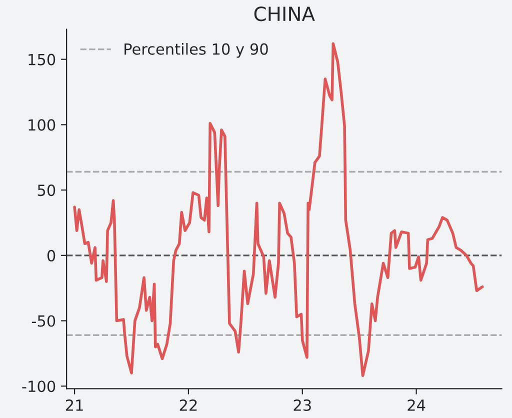 The width and height of the screenshot is (512, 418). What do you see at coordinates (44, 321) in the screenshot?
I see `y-tick-label: -50` at bounding box center [44, 321].